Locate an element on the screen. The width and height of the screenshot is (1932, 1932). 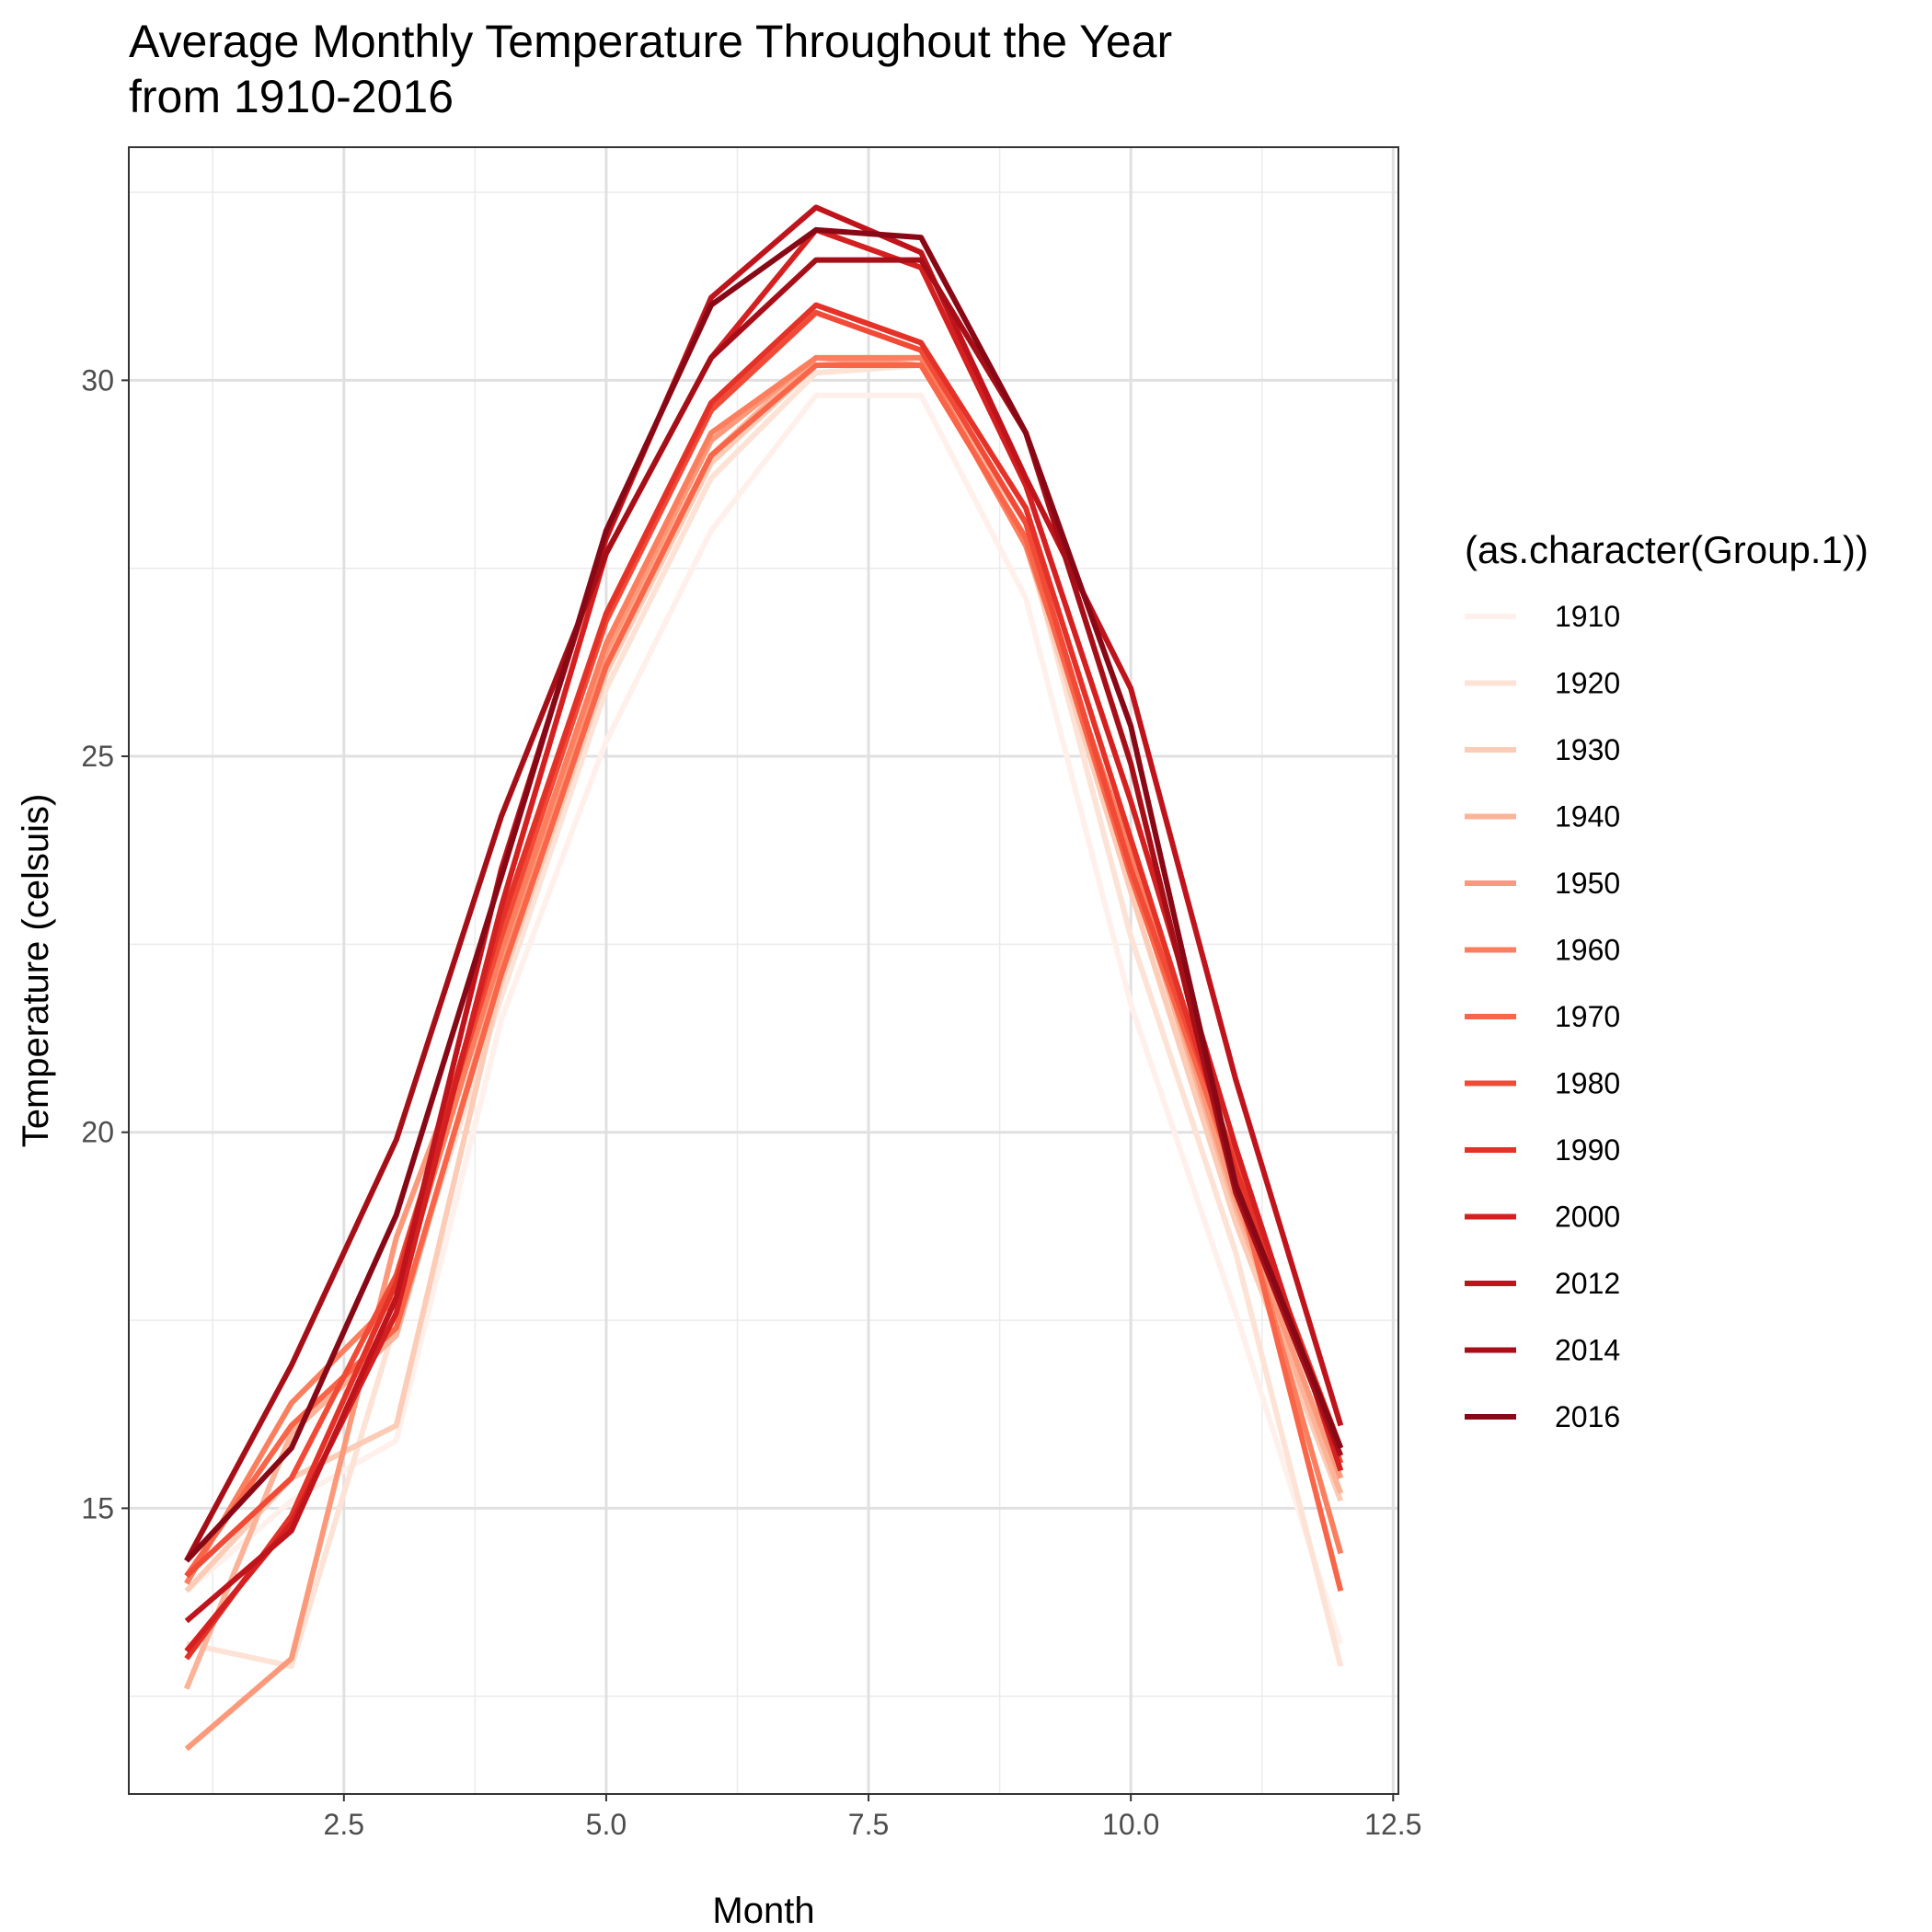
legend-label-1960: 1960 is located at coordinates (1587, 951).